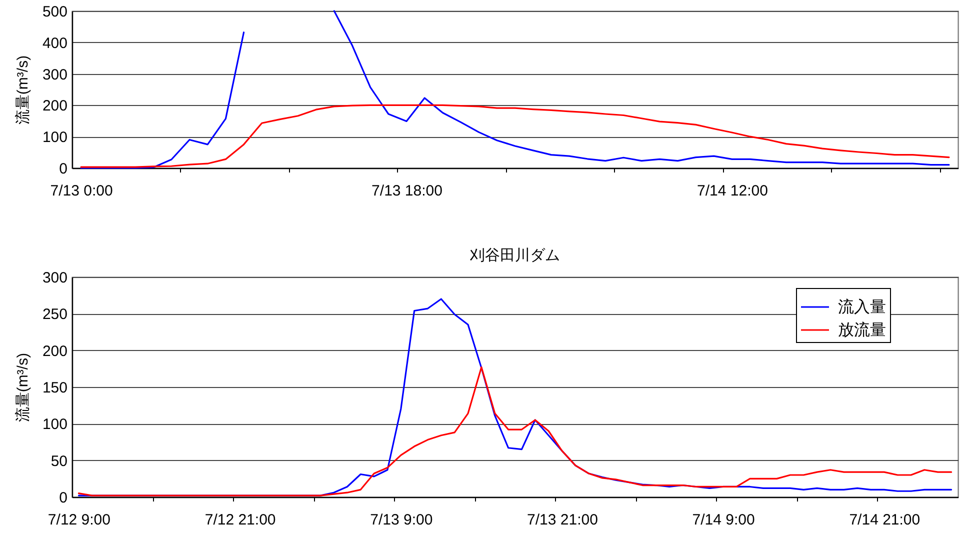 This screenshot has height=533, width=963. I want to click on legend-label: 放流量, so click(862, 330).